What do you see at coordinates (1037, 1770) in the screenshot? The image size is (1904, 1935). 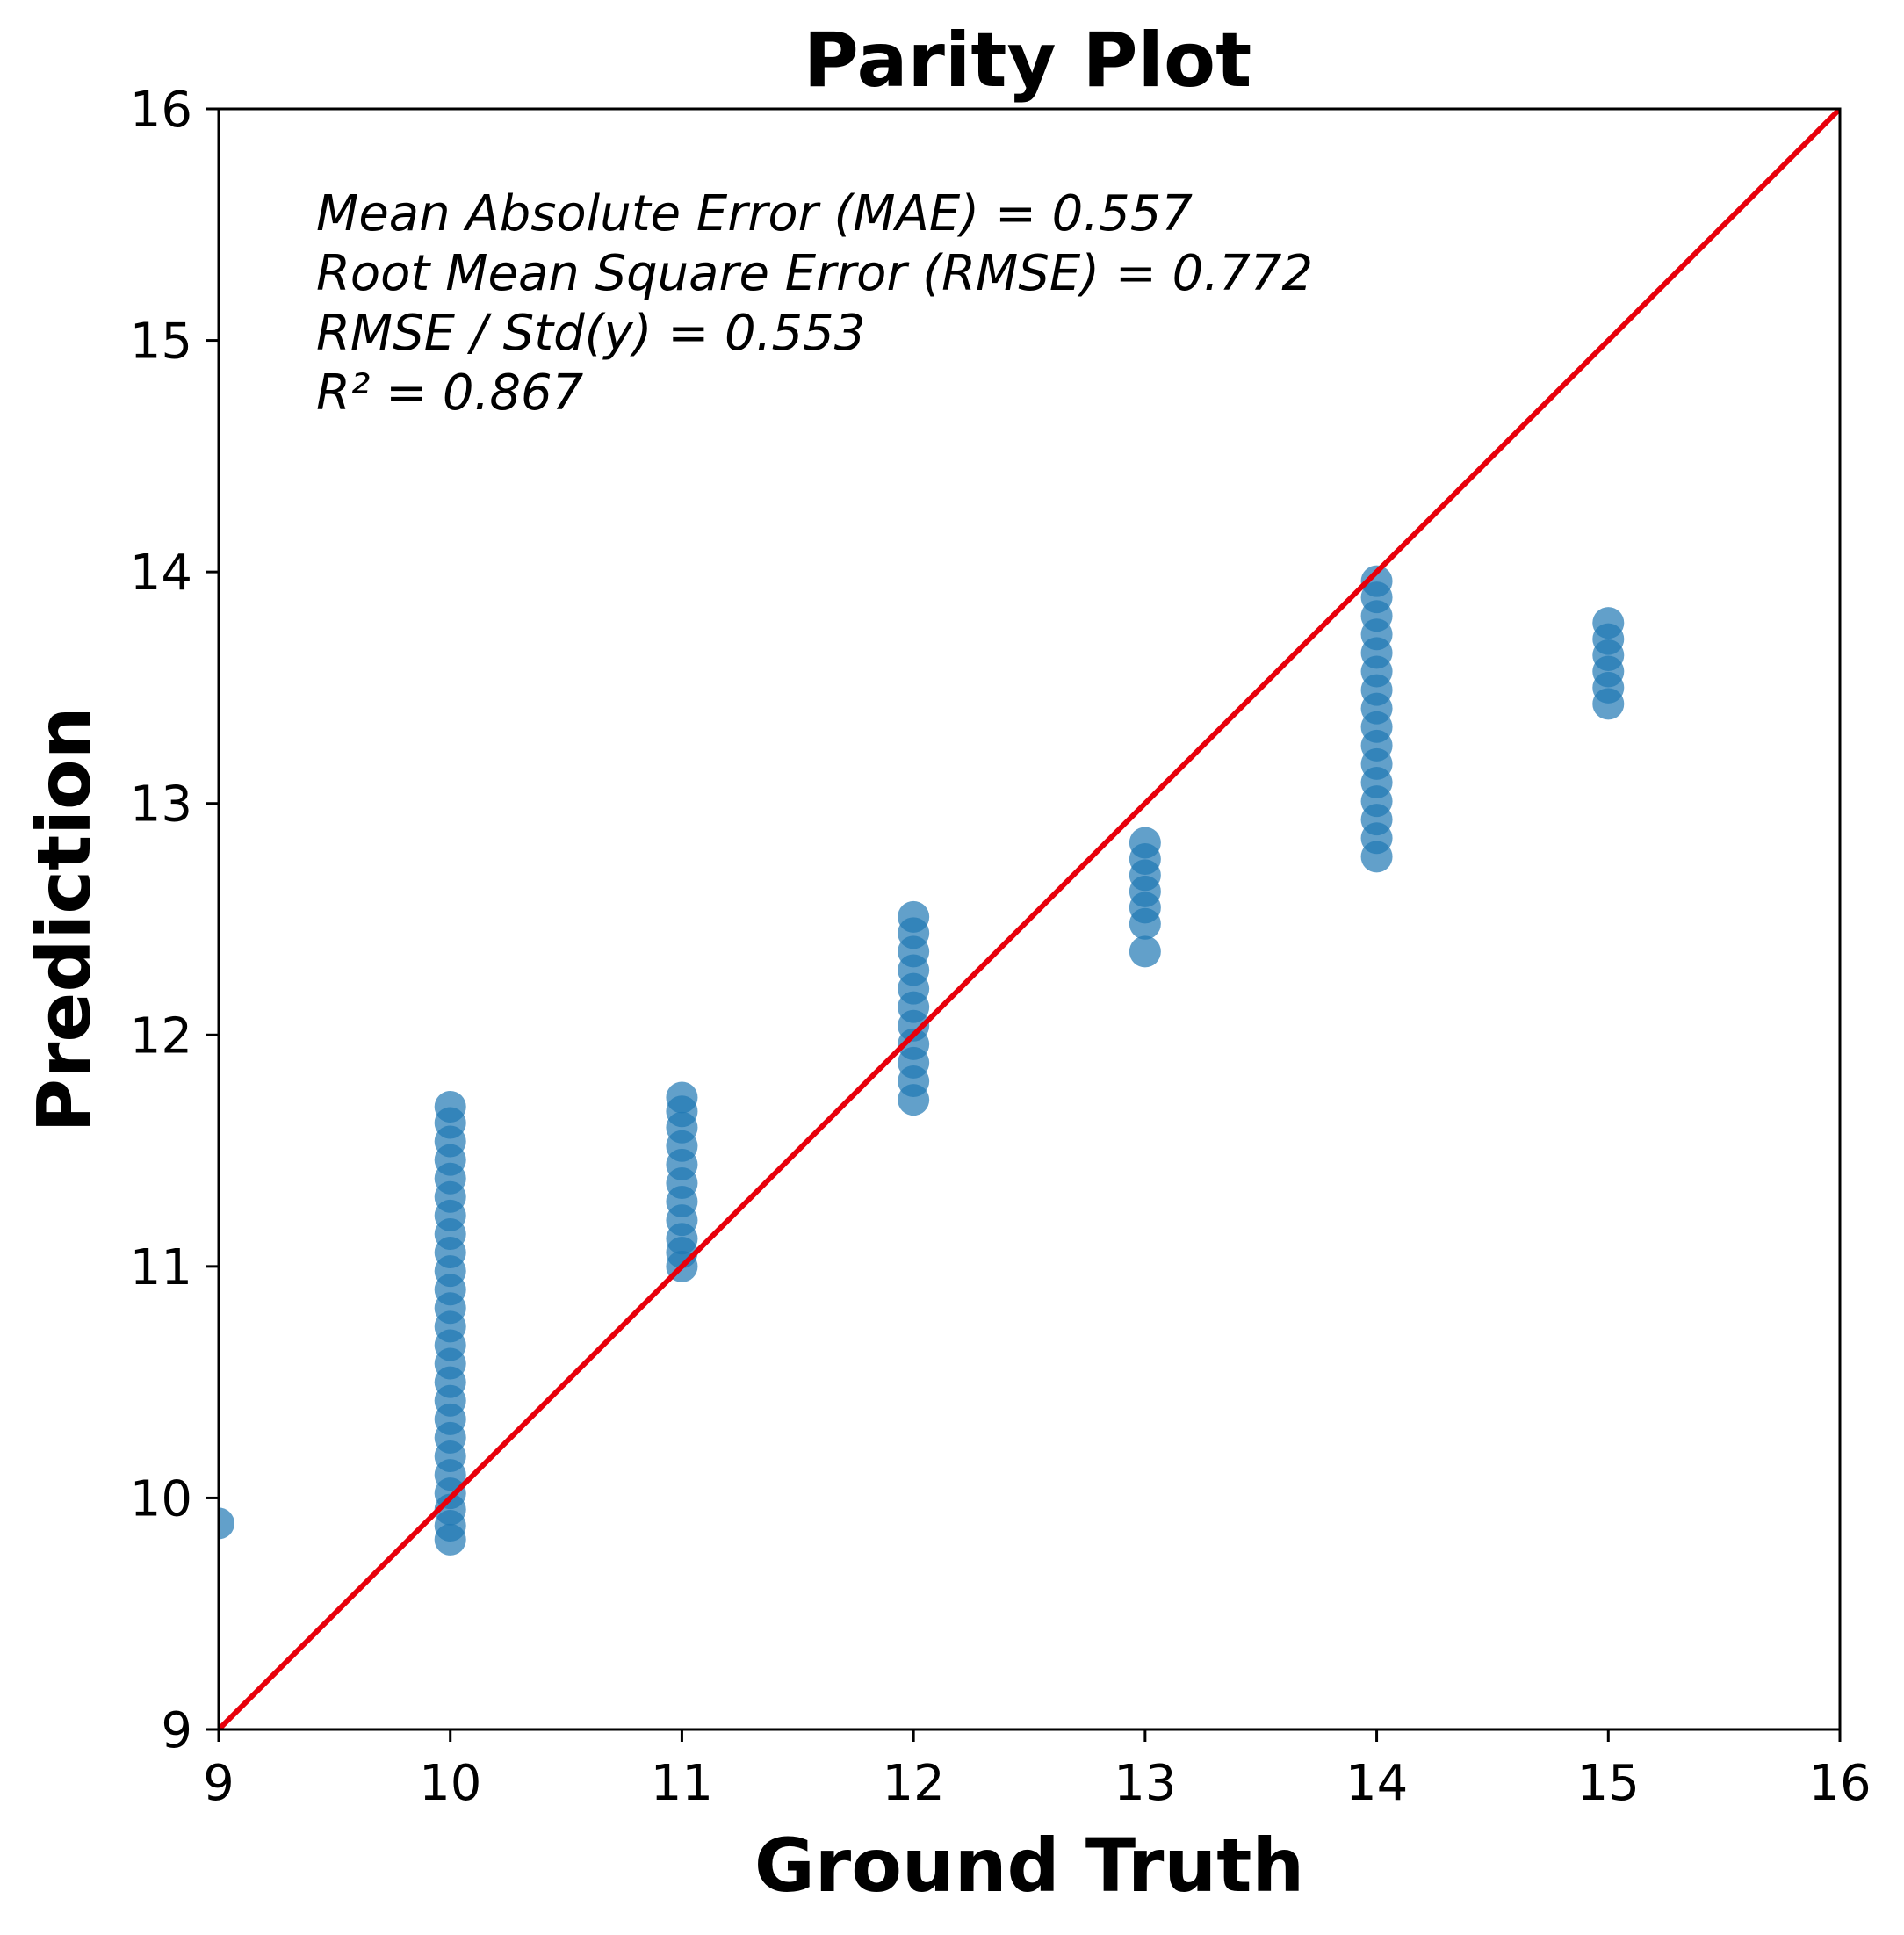 I see `x-axis: 9 10 11 12 13 14 15 16` at bounding box center [1037, 1770].